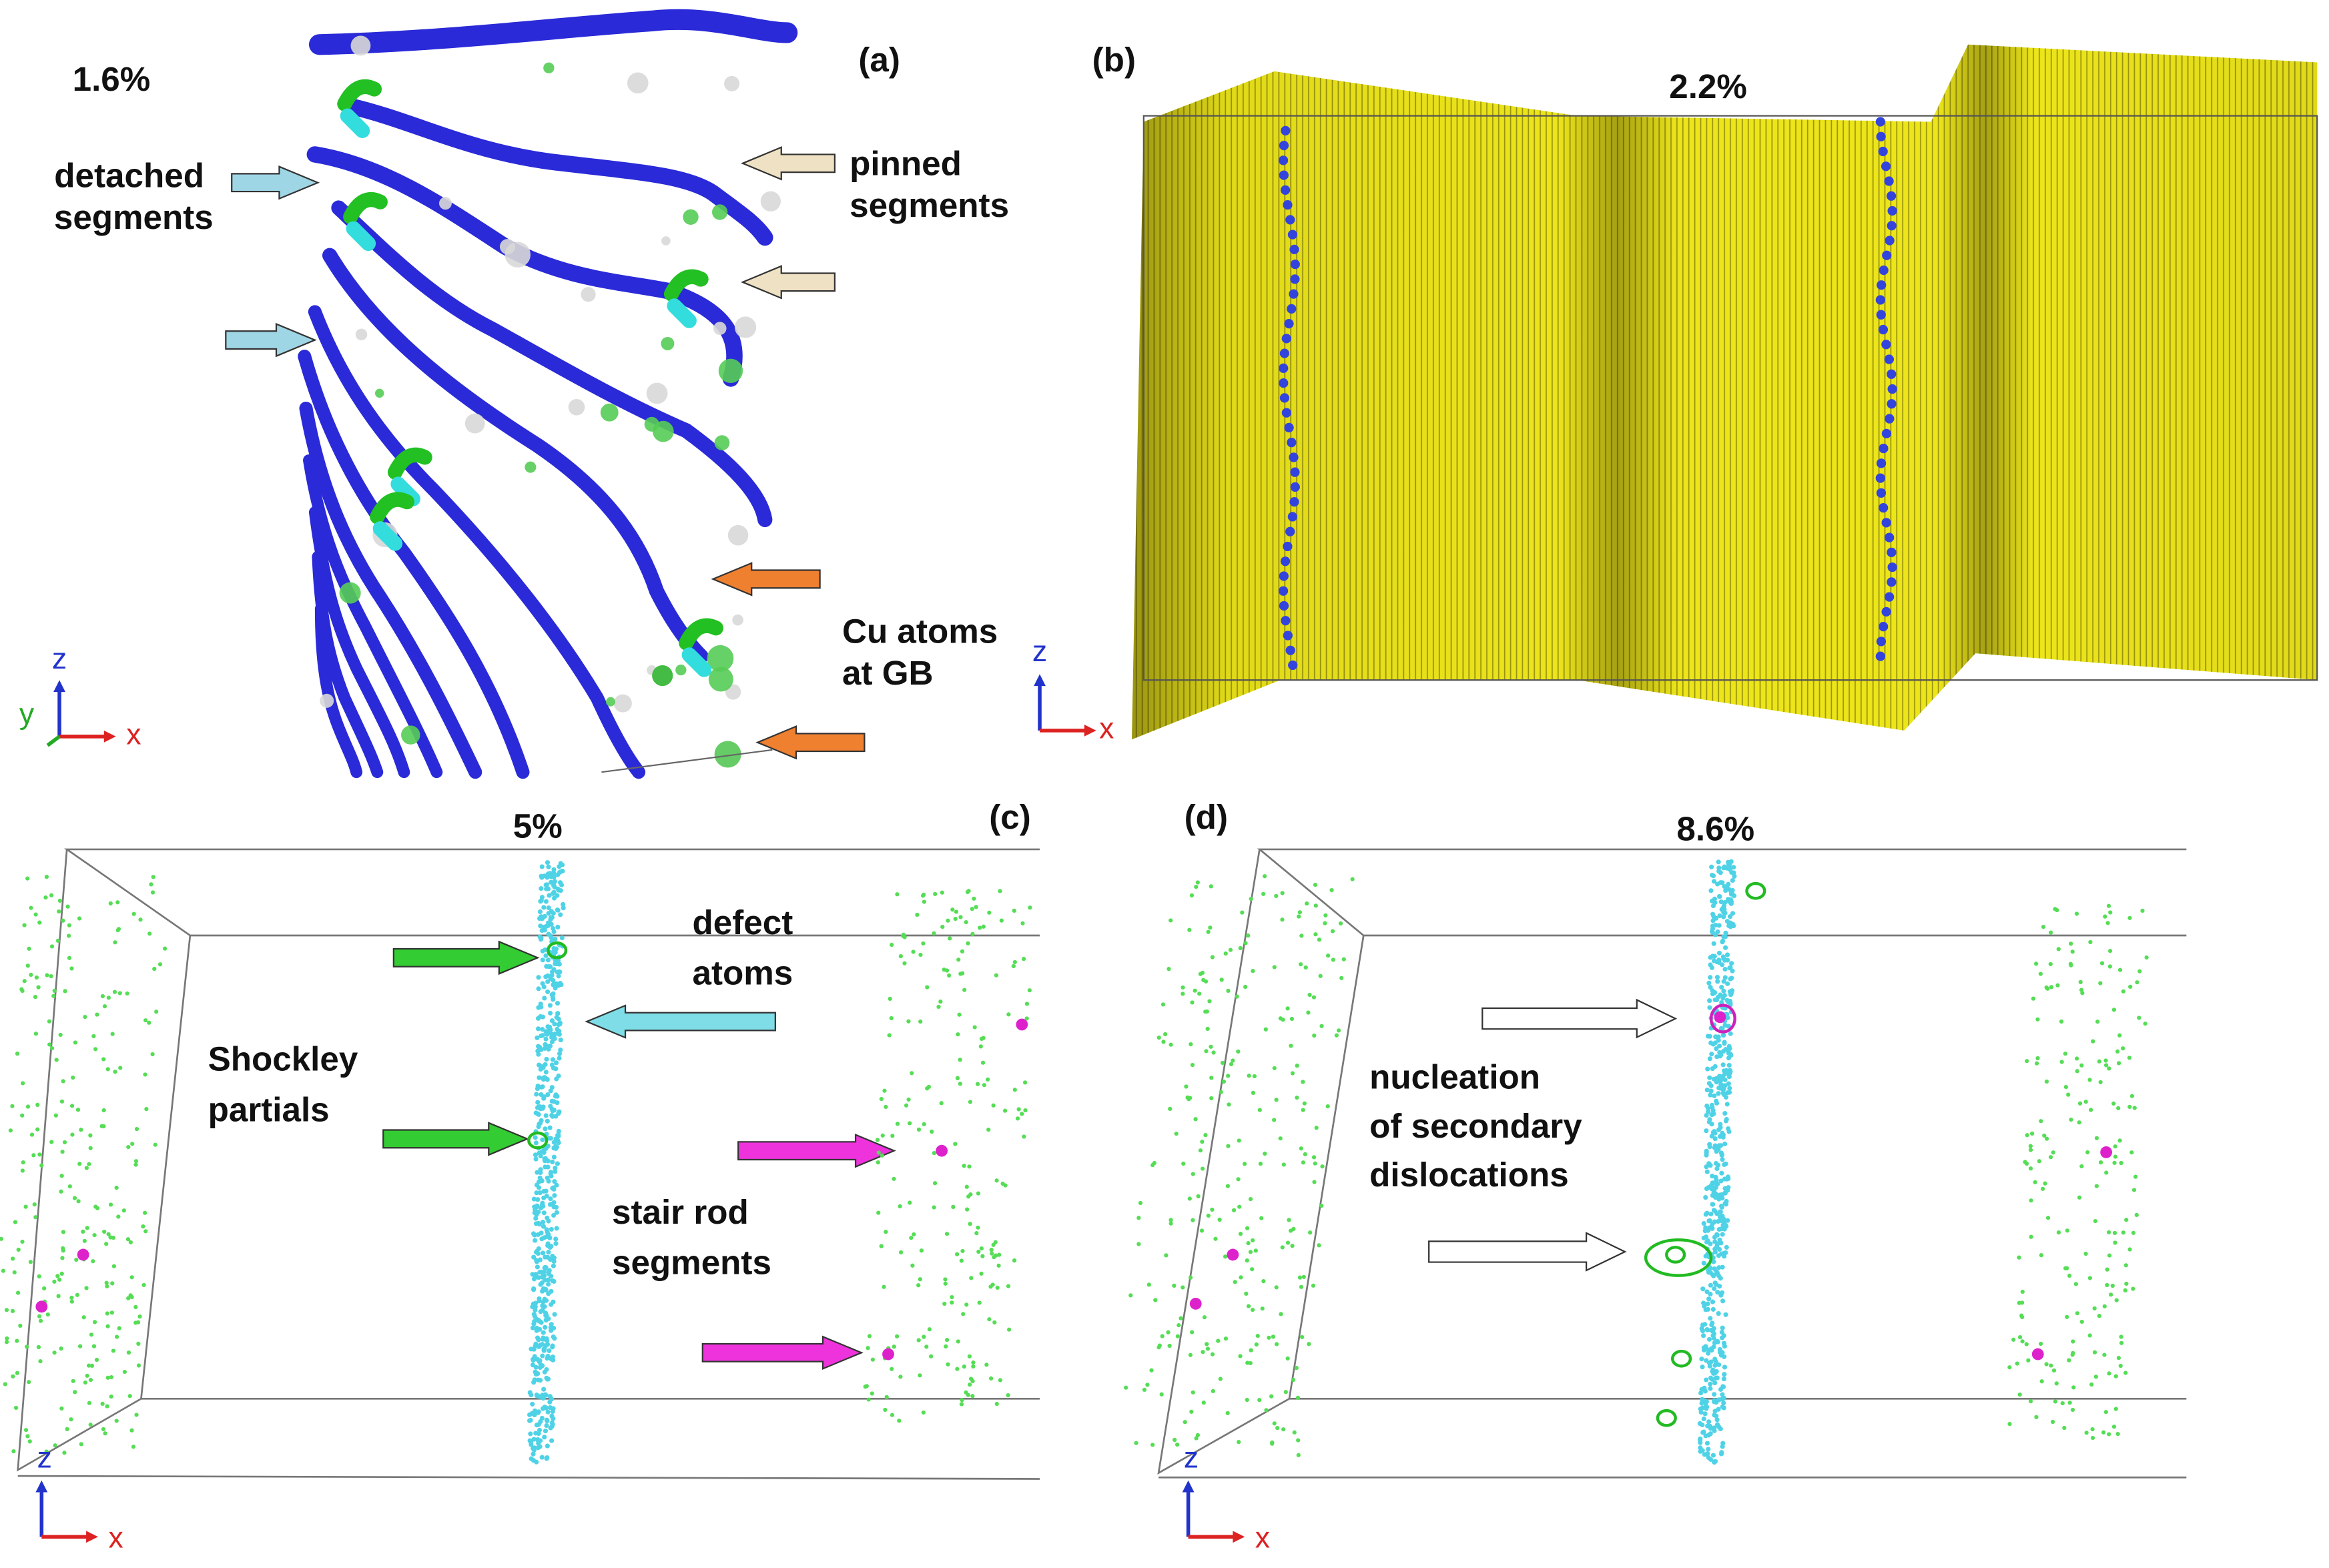  Describe the element at coordinates (269, 1109) in the screenshot. I see `annotation: partials` at that location.